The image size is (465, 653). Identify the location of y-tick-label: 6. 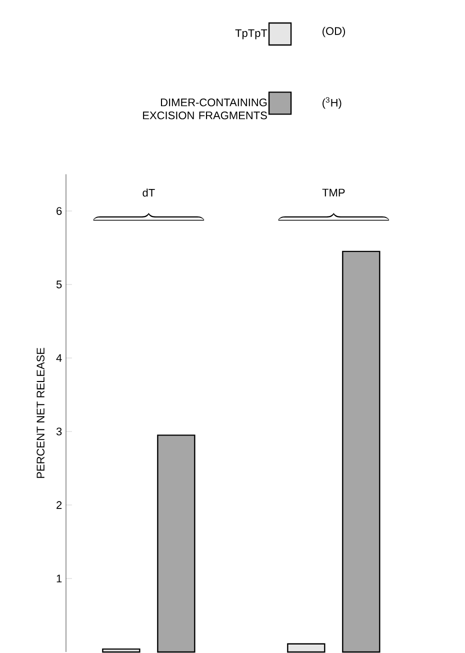
(59, 211).